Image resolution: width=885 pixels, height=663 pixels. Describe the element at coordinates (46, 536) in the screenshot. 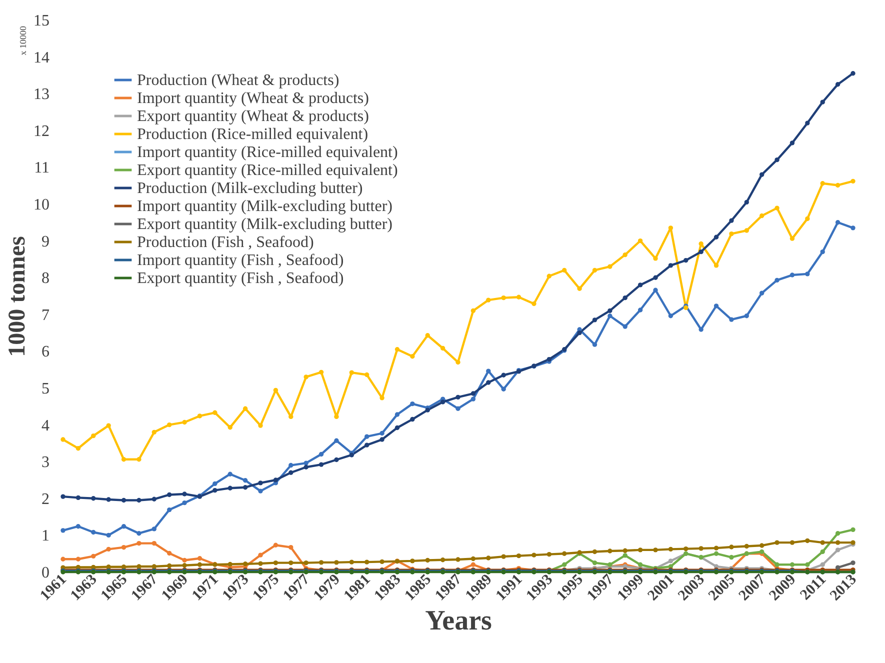

I see `y-tick-label: 1` at that location.